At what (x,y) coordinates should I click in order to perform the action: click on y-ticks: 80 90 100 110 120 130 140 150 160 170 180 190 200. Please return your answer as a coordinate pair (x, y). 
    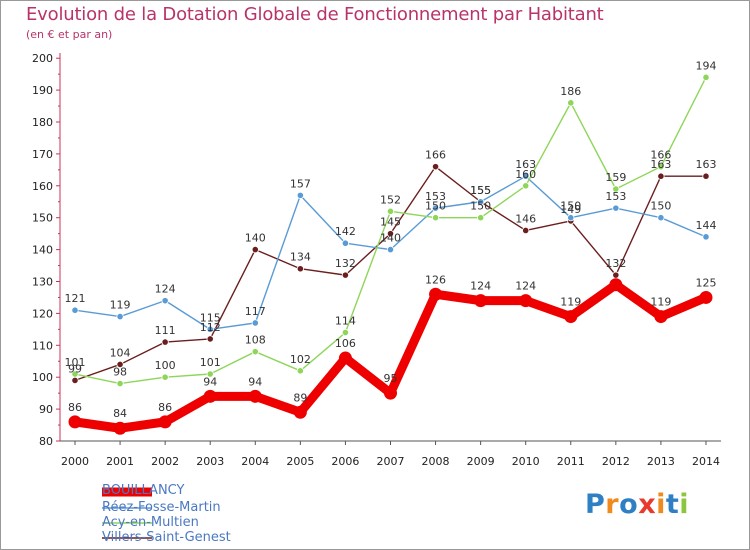
    Looking at the image, I should click on (46, 250).